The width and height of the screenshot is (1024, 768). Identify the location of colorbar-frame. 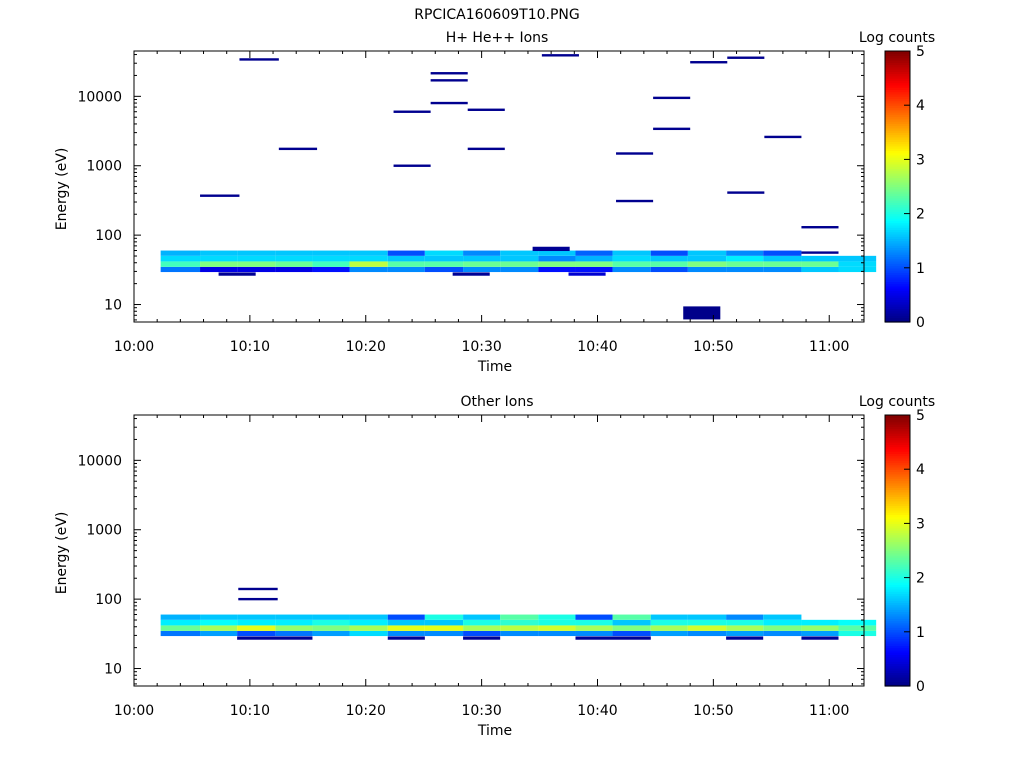
(897, 186).